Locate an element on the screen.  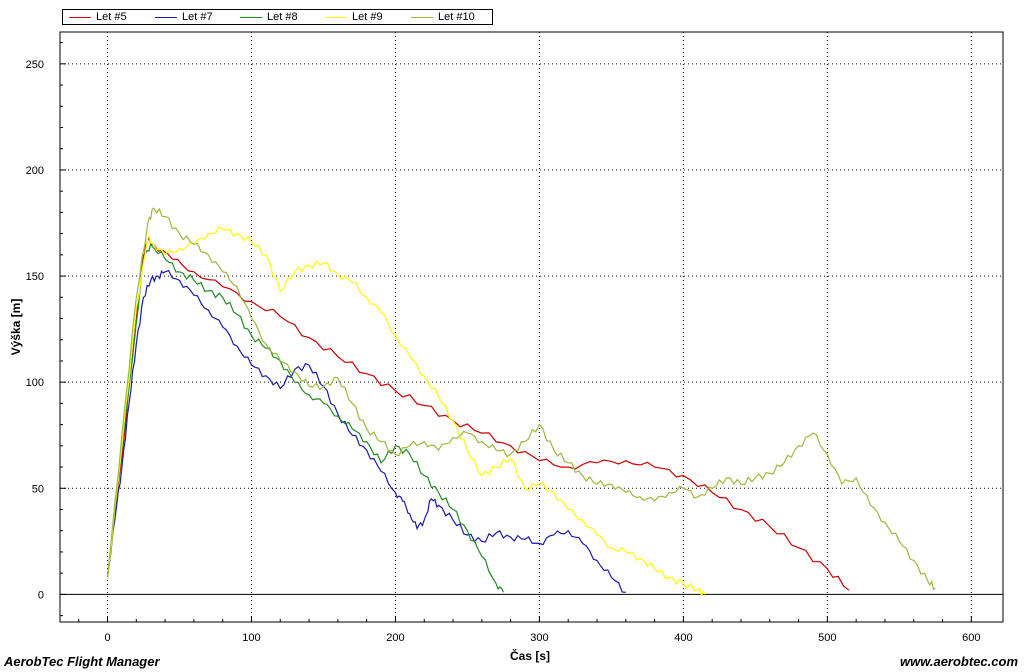
x-tick-label: 600 is located at coordinates (971, 638).